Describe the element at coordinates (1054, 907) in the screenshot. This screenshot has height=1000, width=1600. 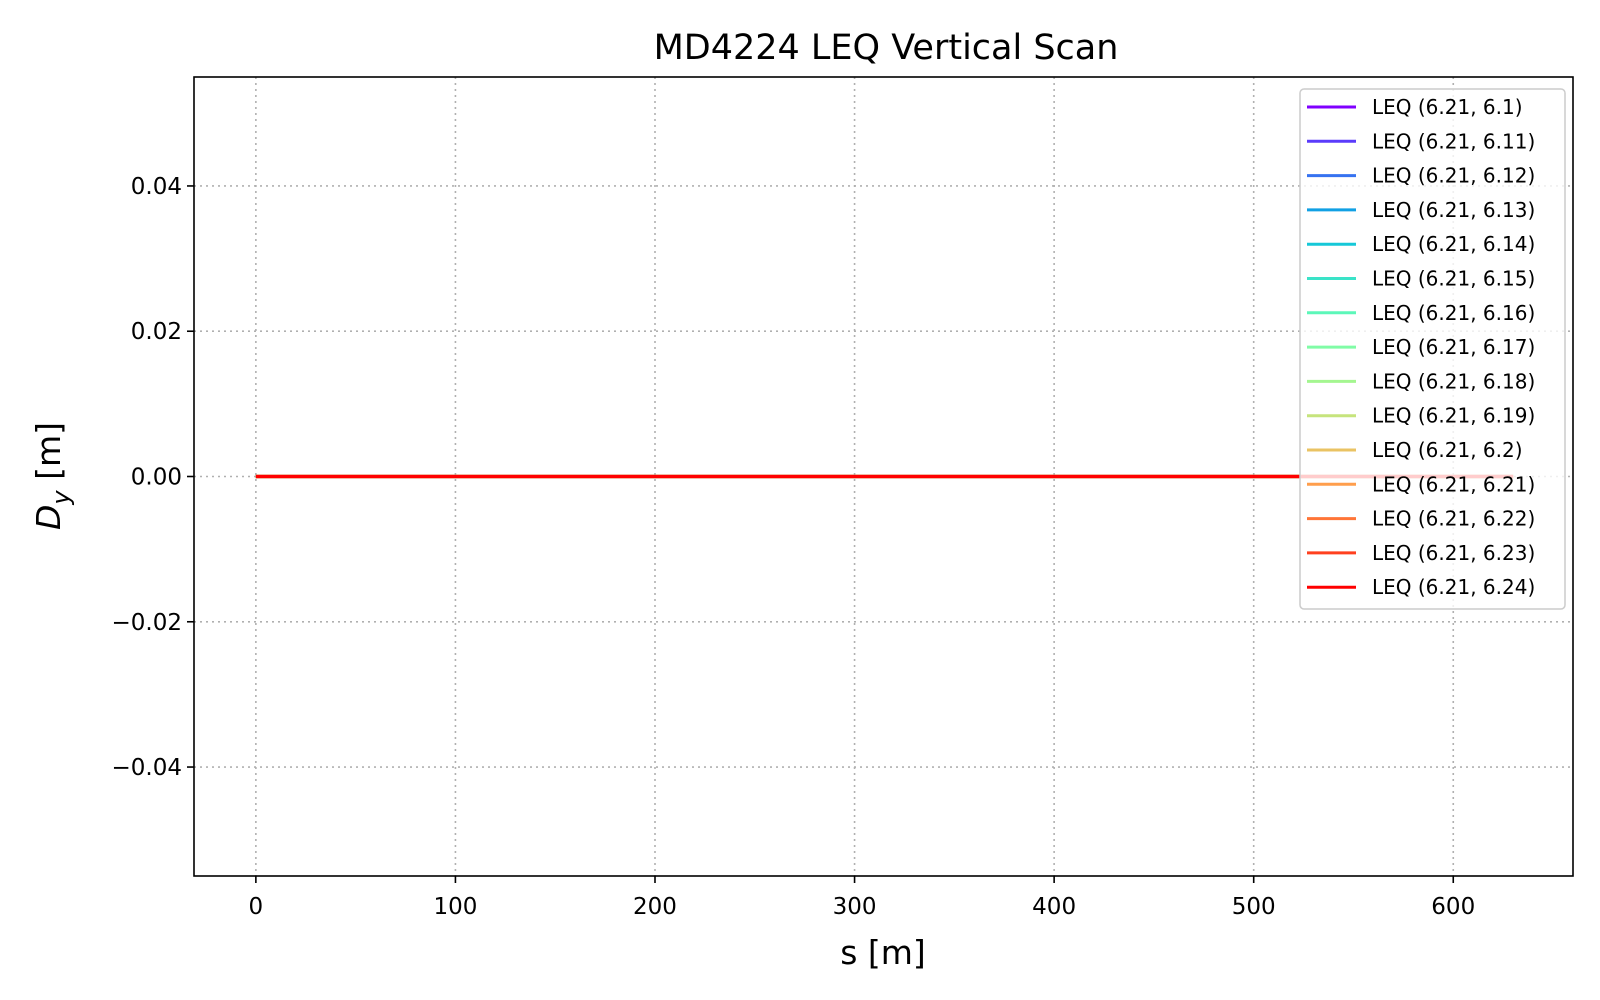
I see `x-tick-label: 400` at that location.